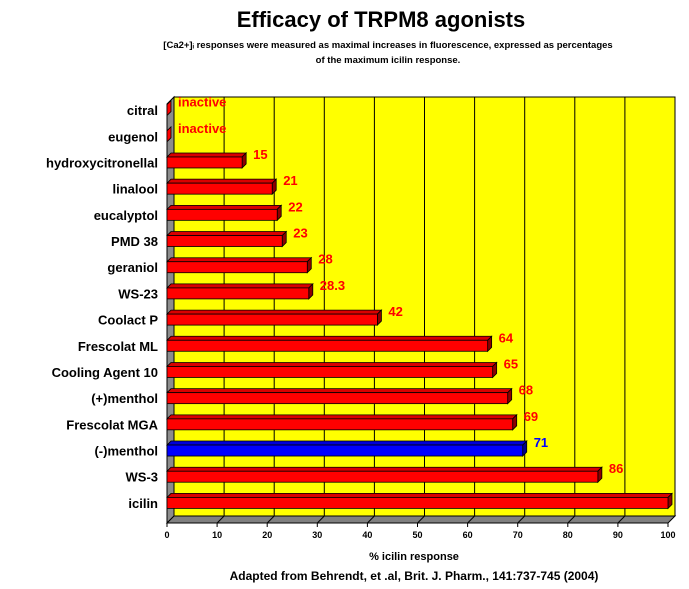  What do you see at coordinates (134, 241) in the screenshot?
I see `category-label: PMD 38` at bounding box center [134, 241].